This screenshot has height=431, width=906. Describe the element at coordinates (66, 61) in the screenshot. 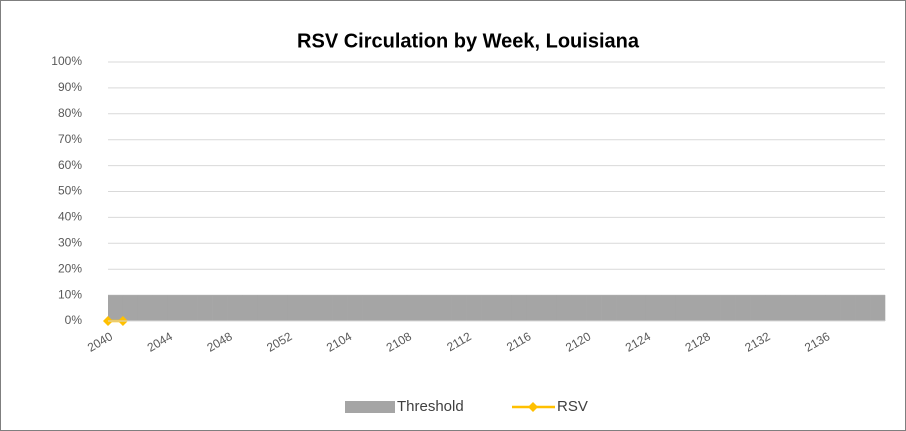

I see `y-tick-label: 100%` at that location.